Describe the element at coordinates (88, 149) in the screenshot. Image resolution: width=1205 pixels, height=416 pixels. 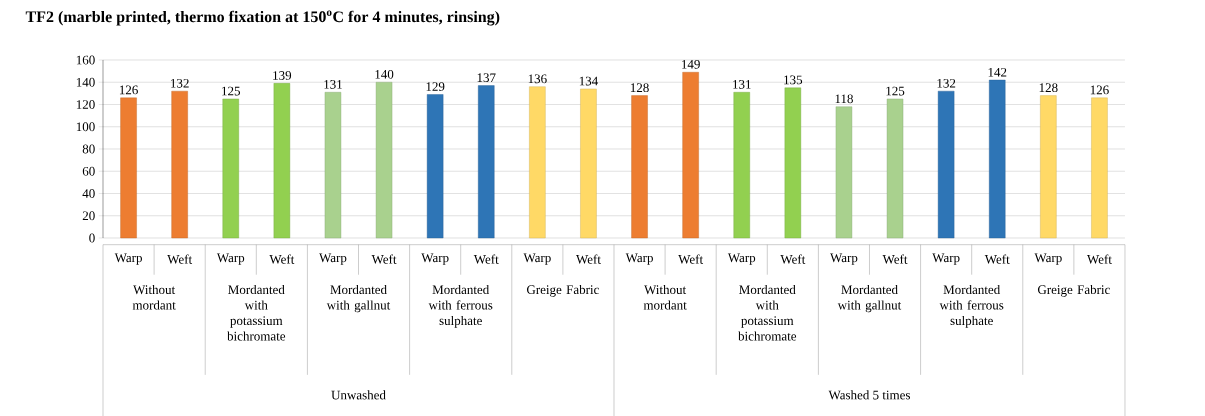
I see `y-tick-label: 80` at that location.